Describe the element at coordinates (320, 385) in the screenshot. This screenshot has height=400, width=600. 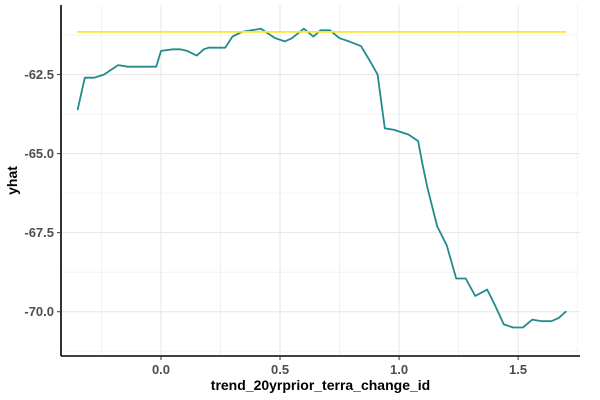
I see `x-axis-title: trend_20yrprior_terra_change_id` at that location.